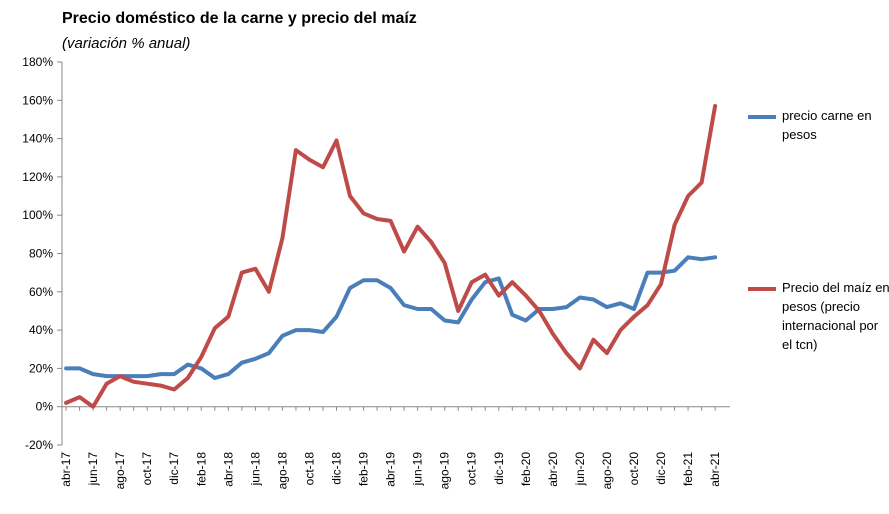  I want to click on x-tick-label: dic-18, so click(337, 468).